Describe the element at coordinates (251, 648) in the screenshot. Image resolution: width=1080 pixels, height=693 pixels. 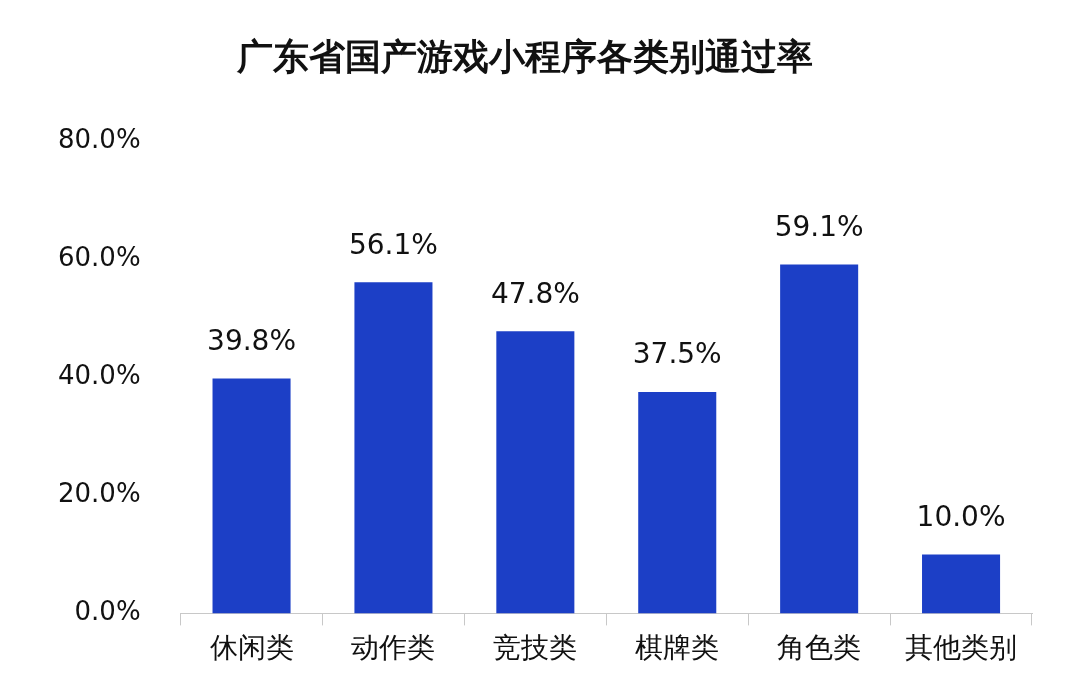
I see `x-tick-label: 休闲类` at that location.